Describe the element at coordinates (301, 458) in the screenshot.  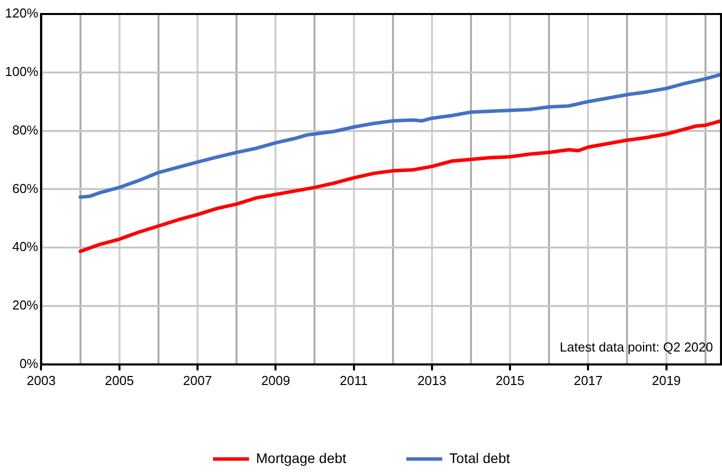
I see `legend-label: Mortgage debt` at that location.